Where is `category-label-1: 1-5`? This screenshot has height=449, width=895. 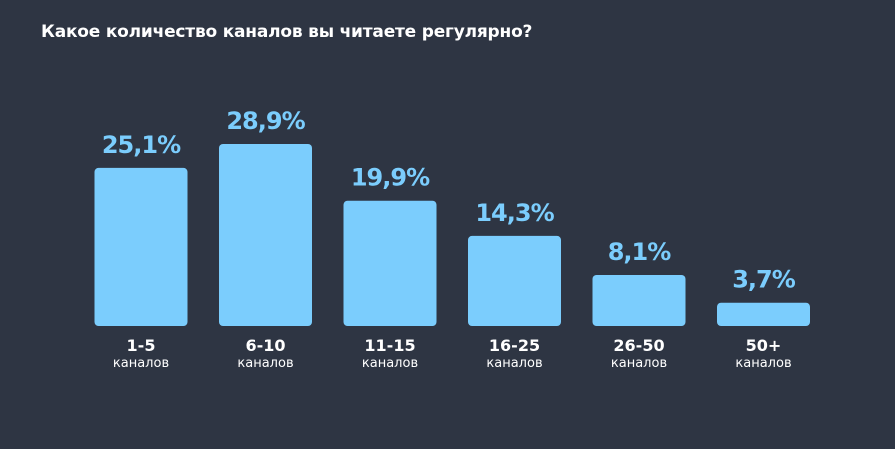 category-label-1: 1-5 is located at coordinates (141, 345).